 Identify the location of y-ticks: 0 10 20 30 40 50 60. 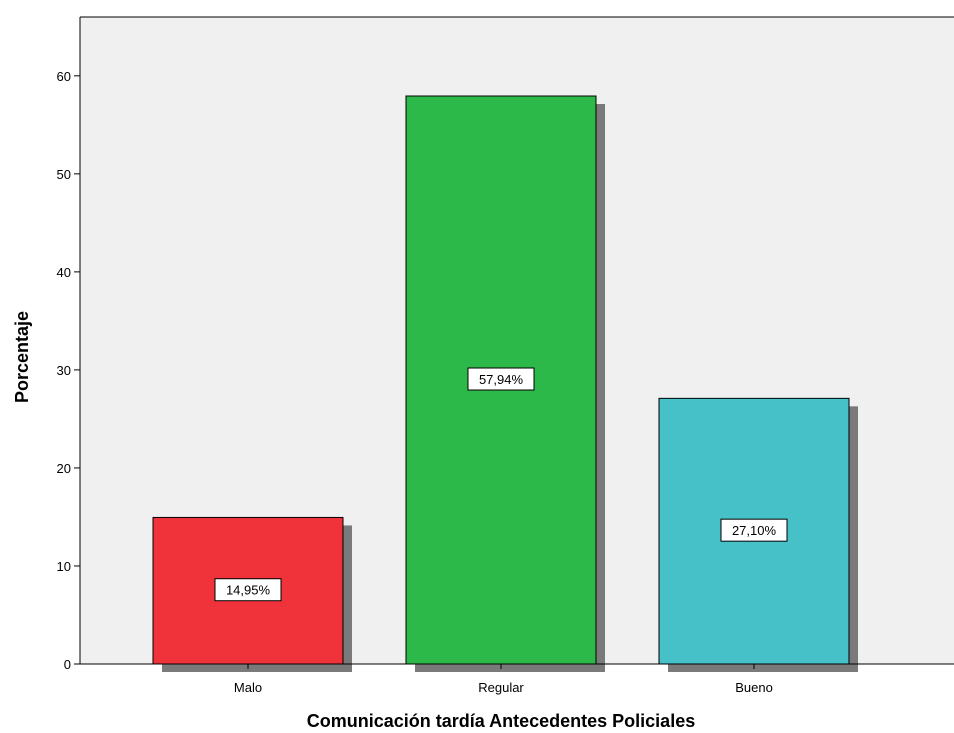
(68, 370).